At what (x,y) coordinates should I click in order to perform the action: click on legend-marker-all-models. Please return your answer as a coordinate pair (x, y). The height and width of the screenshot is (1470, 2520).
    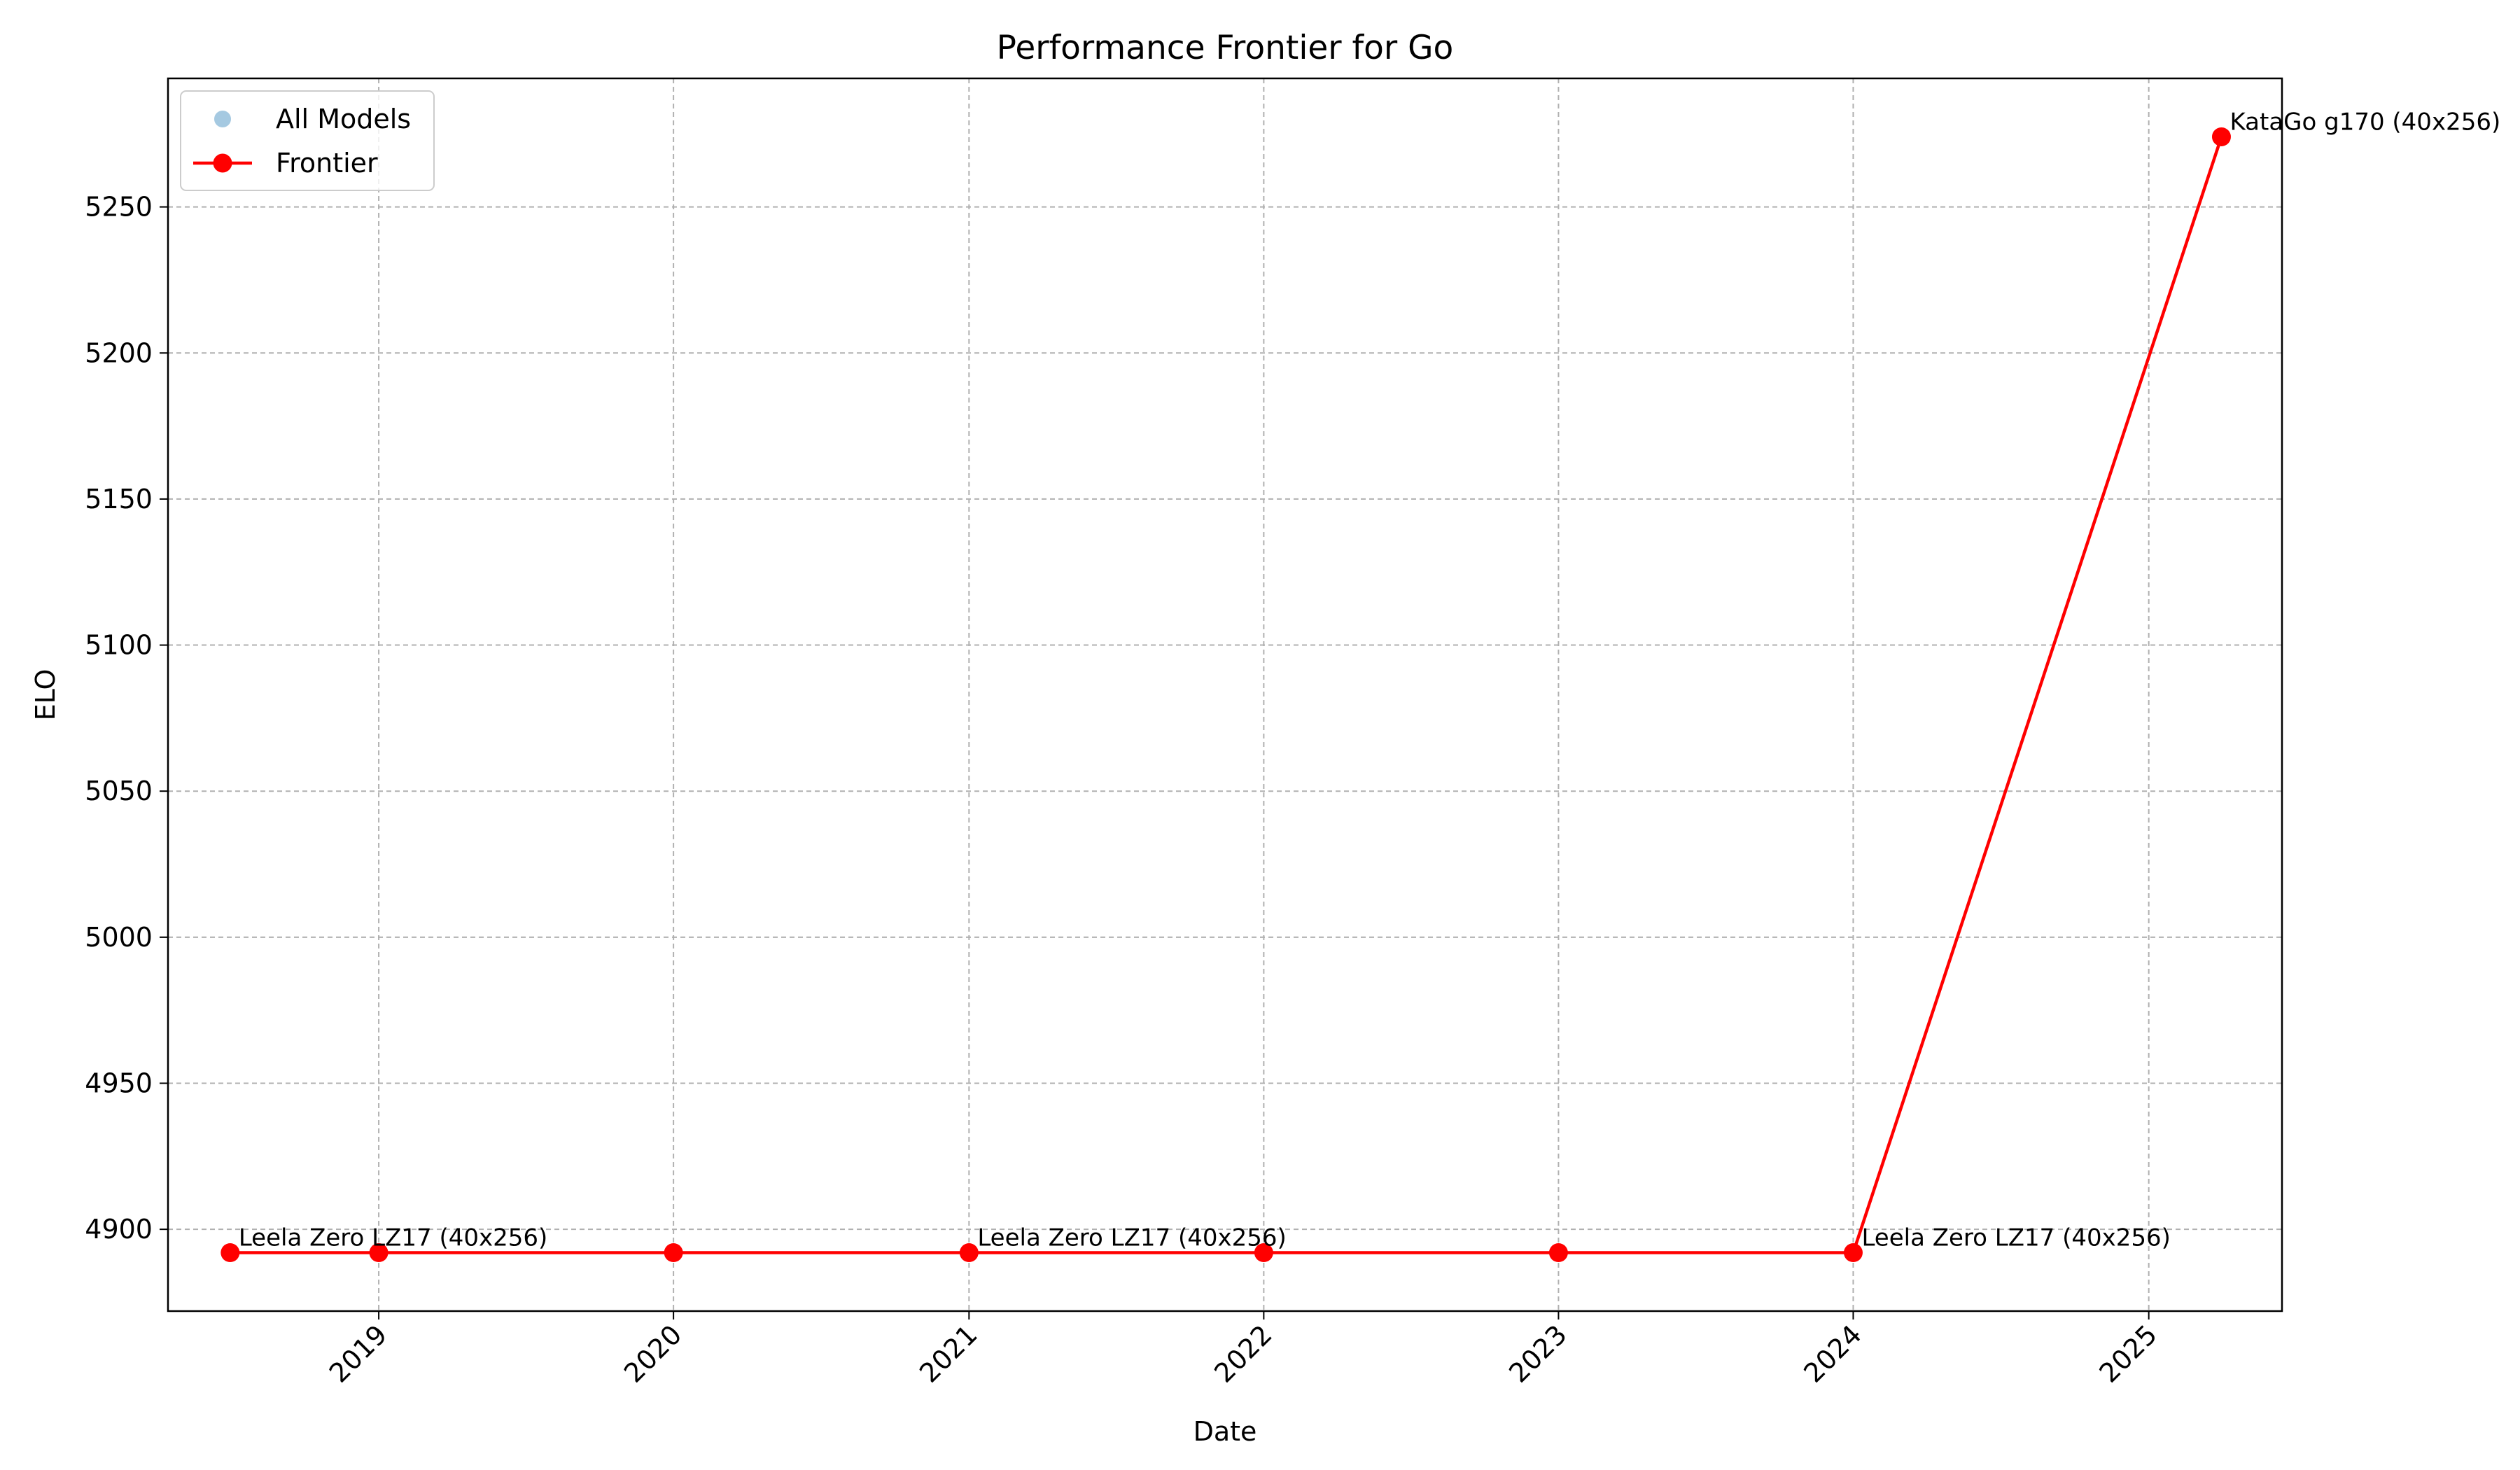
    Looking at the image, I should click on (222, 119).